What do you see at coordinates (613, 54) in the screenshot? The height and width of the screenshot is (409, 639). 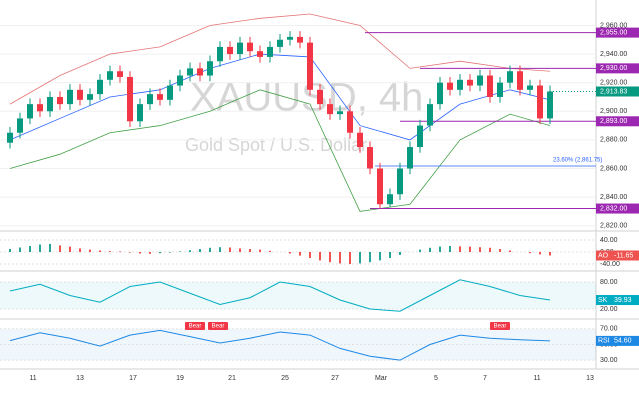 I see `y-tick-label: 2,940.00` at bounding box center [613, 54].